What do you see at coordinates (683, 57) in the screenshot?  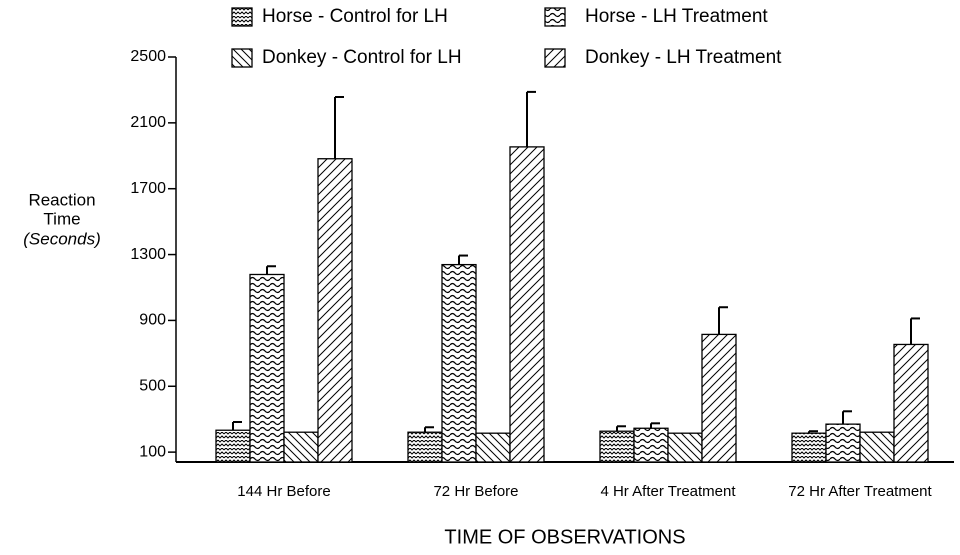 I see `legend-label: Donkey - LH Treatment` at bounding box center [683, 57].